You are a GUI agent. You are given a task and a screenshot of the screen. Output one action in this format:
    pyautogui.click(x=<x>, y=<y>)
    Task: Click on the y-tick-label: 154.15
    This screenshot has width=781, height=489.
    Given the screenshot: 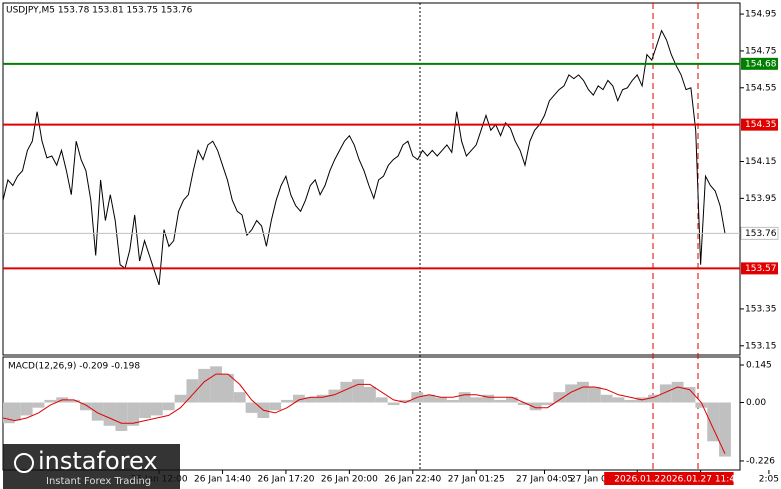 What is the action you would take?
    pyautogui.click(x=761, y=162)
    